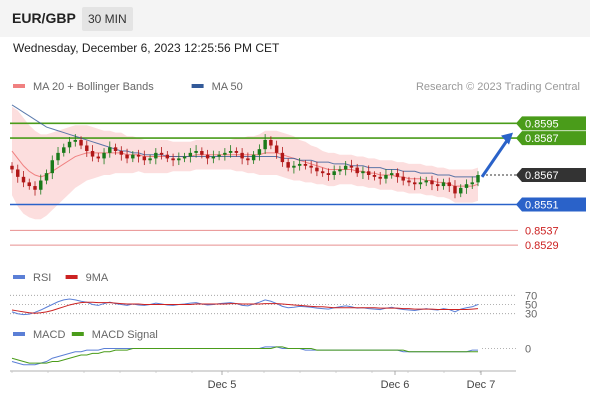 The image size is (590, 400). I want to click on level-label-1: 0.8587, so click(542, 139).